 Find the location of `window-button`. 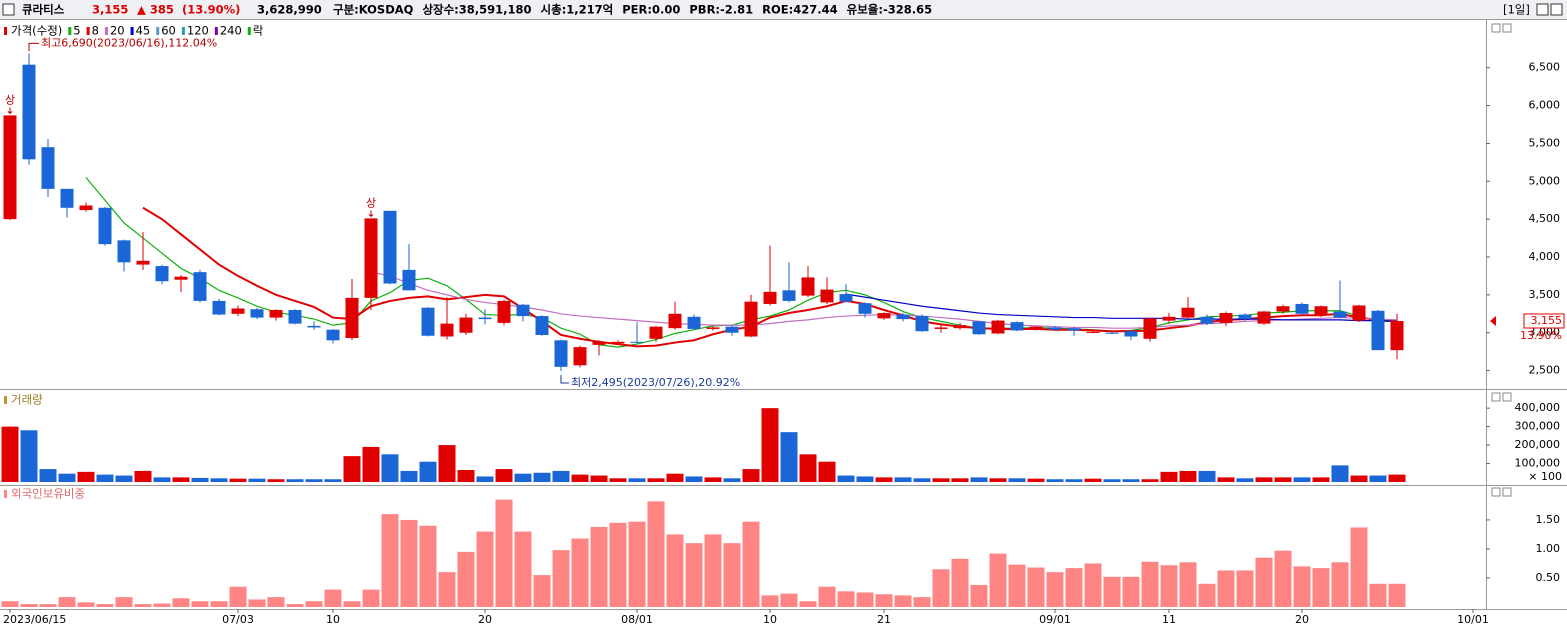

window-button is located at coordinates (1542, 9).